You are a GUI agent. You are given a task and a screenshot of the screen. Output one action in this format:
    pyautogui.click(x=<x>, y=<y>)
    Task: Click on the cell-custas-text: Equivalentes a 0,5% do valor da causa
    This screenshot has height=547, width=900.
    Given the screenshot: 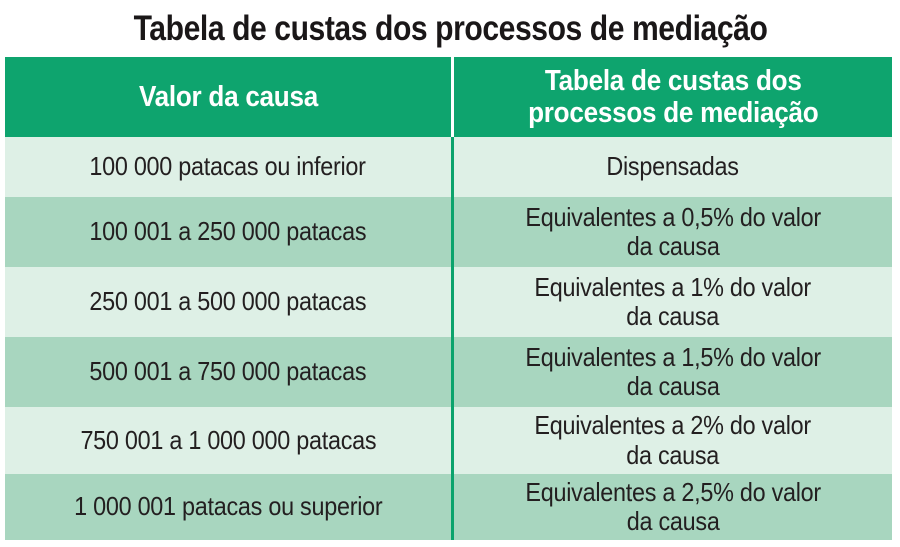 What is the action you would take?
    pyautogui.click(x=673, y=231)
    